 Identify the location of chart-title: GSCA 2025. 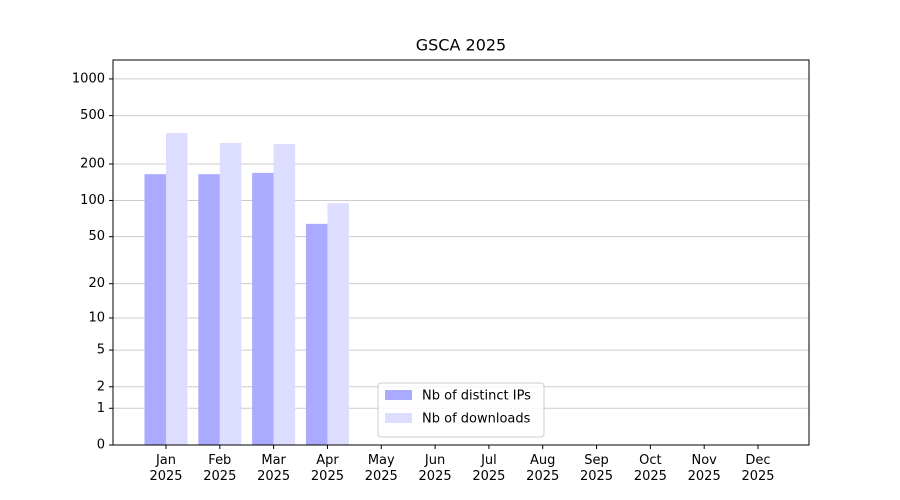
(461, 45).